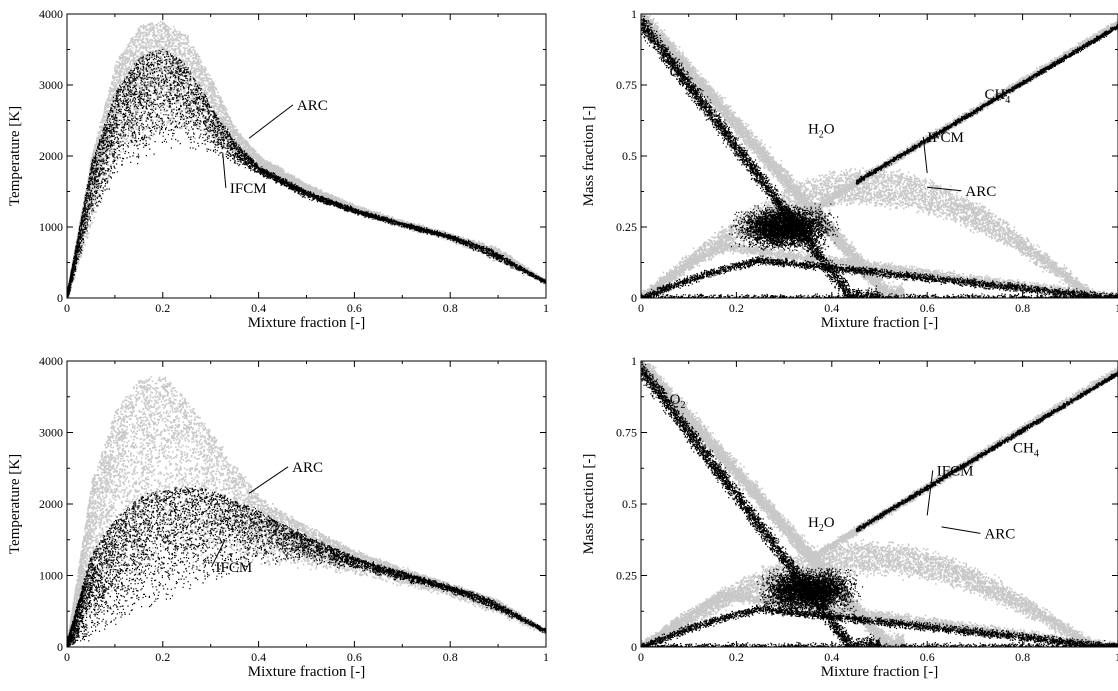 The width and height of the screenshot is (1118, 691). Describe the element at coordinates (1026, 450) in the screenshot. I see `species-label: CH4` at that location.